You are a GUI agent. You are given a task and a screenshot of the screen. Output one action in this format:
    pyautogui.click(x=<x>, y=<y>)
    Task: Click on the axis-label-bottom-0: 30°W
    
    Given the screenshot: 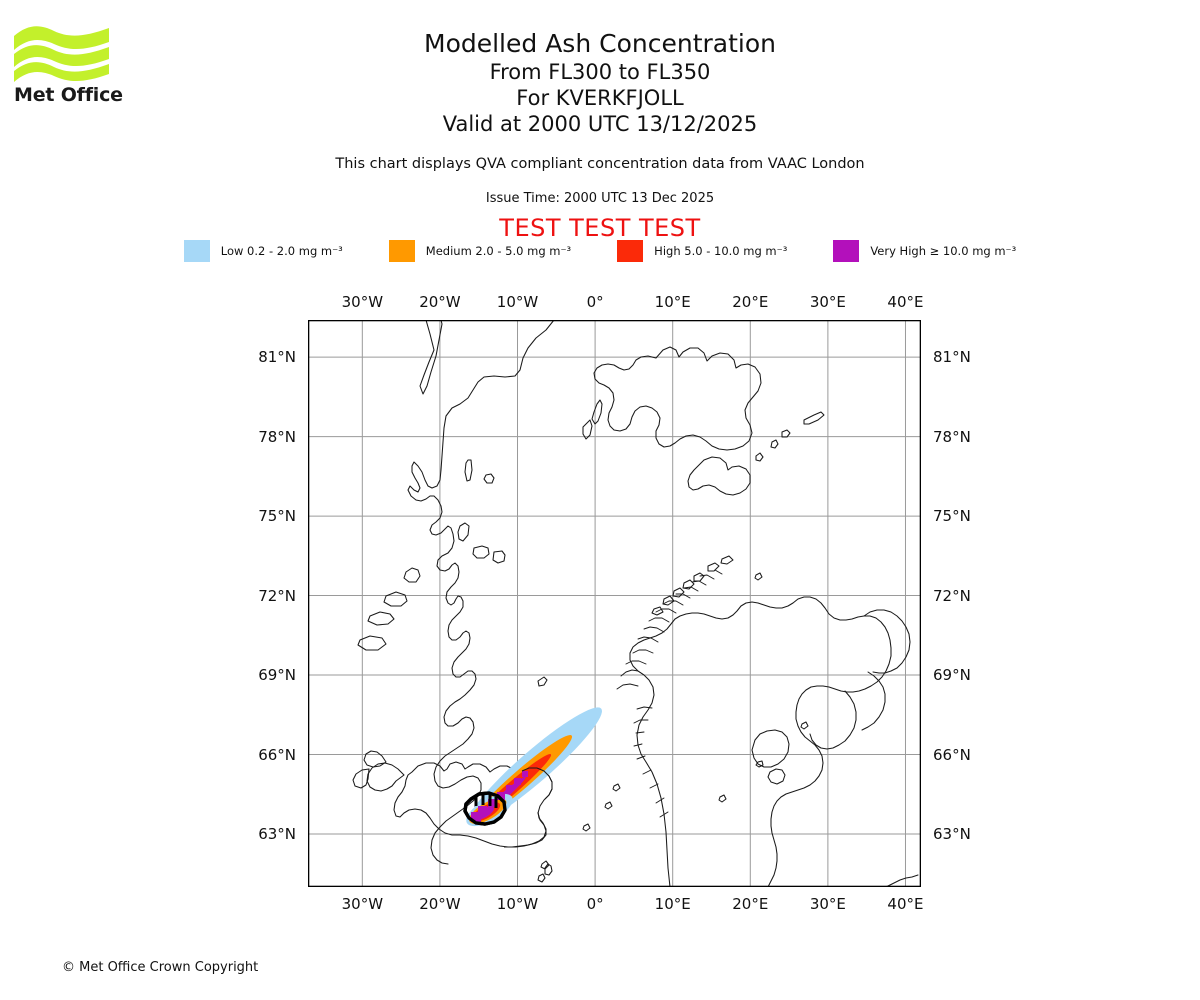 What is the action you would take?
    pyautogui.click(x=362, y=904)
    